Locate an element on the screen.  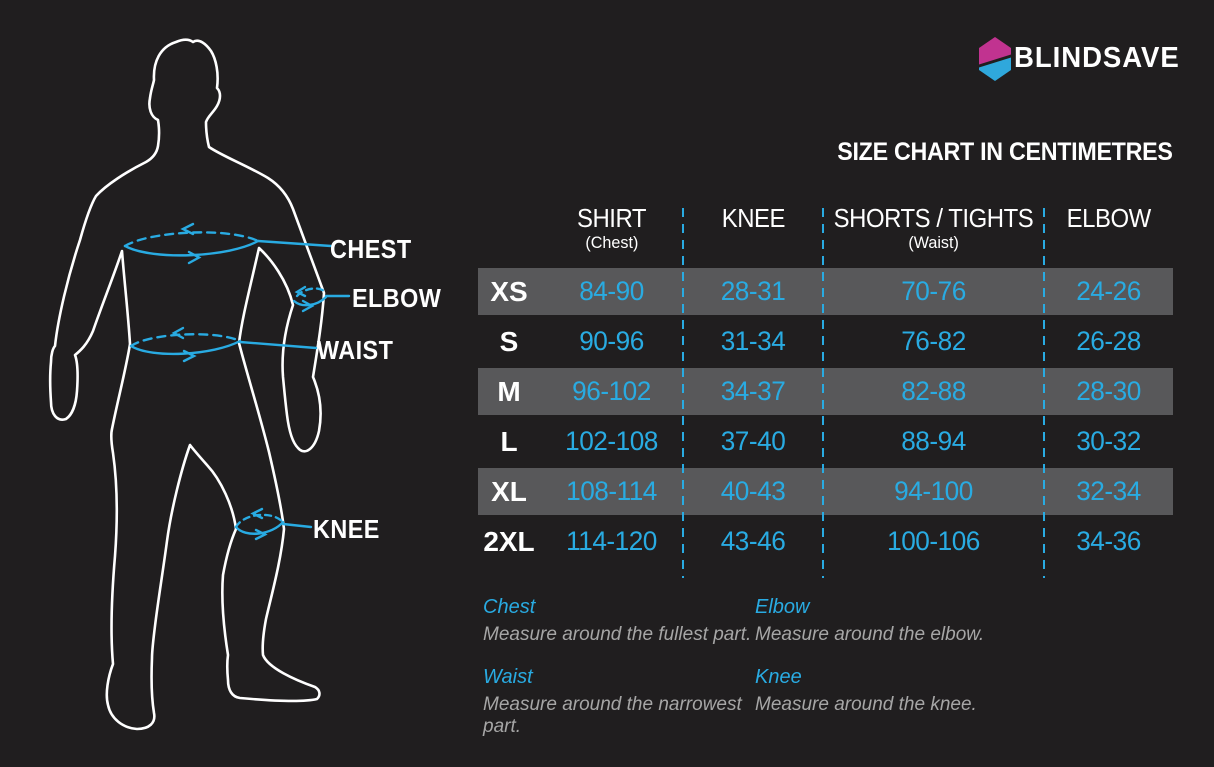
shorts-value: 82-88 is located at coordinates (933, 391).